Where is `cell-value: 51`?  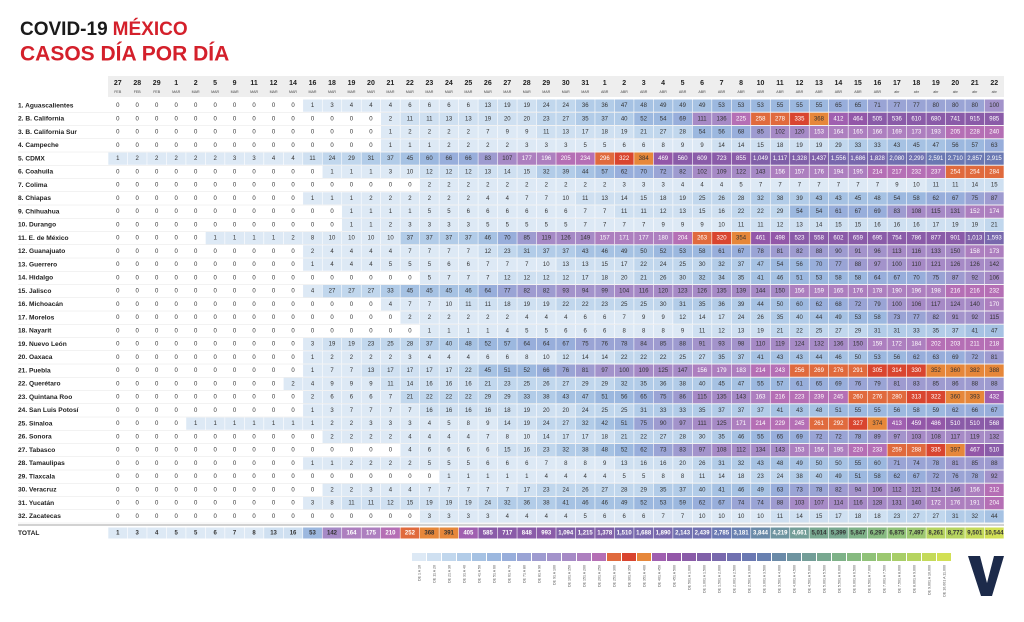
cell-value: 51 is located at coordinates (604, 398).